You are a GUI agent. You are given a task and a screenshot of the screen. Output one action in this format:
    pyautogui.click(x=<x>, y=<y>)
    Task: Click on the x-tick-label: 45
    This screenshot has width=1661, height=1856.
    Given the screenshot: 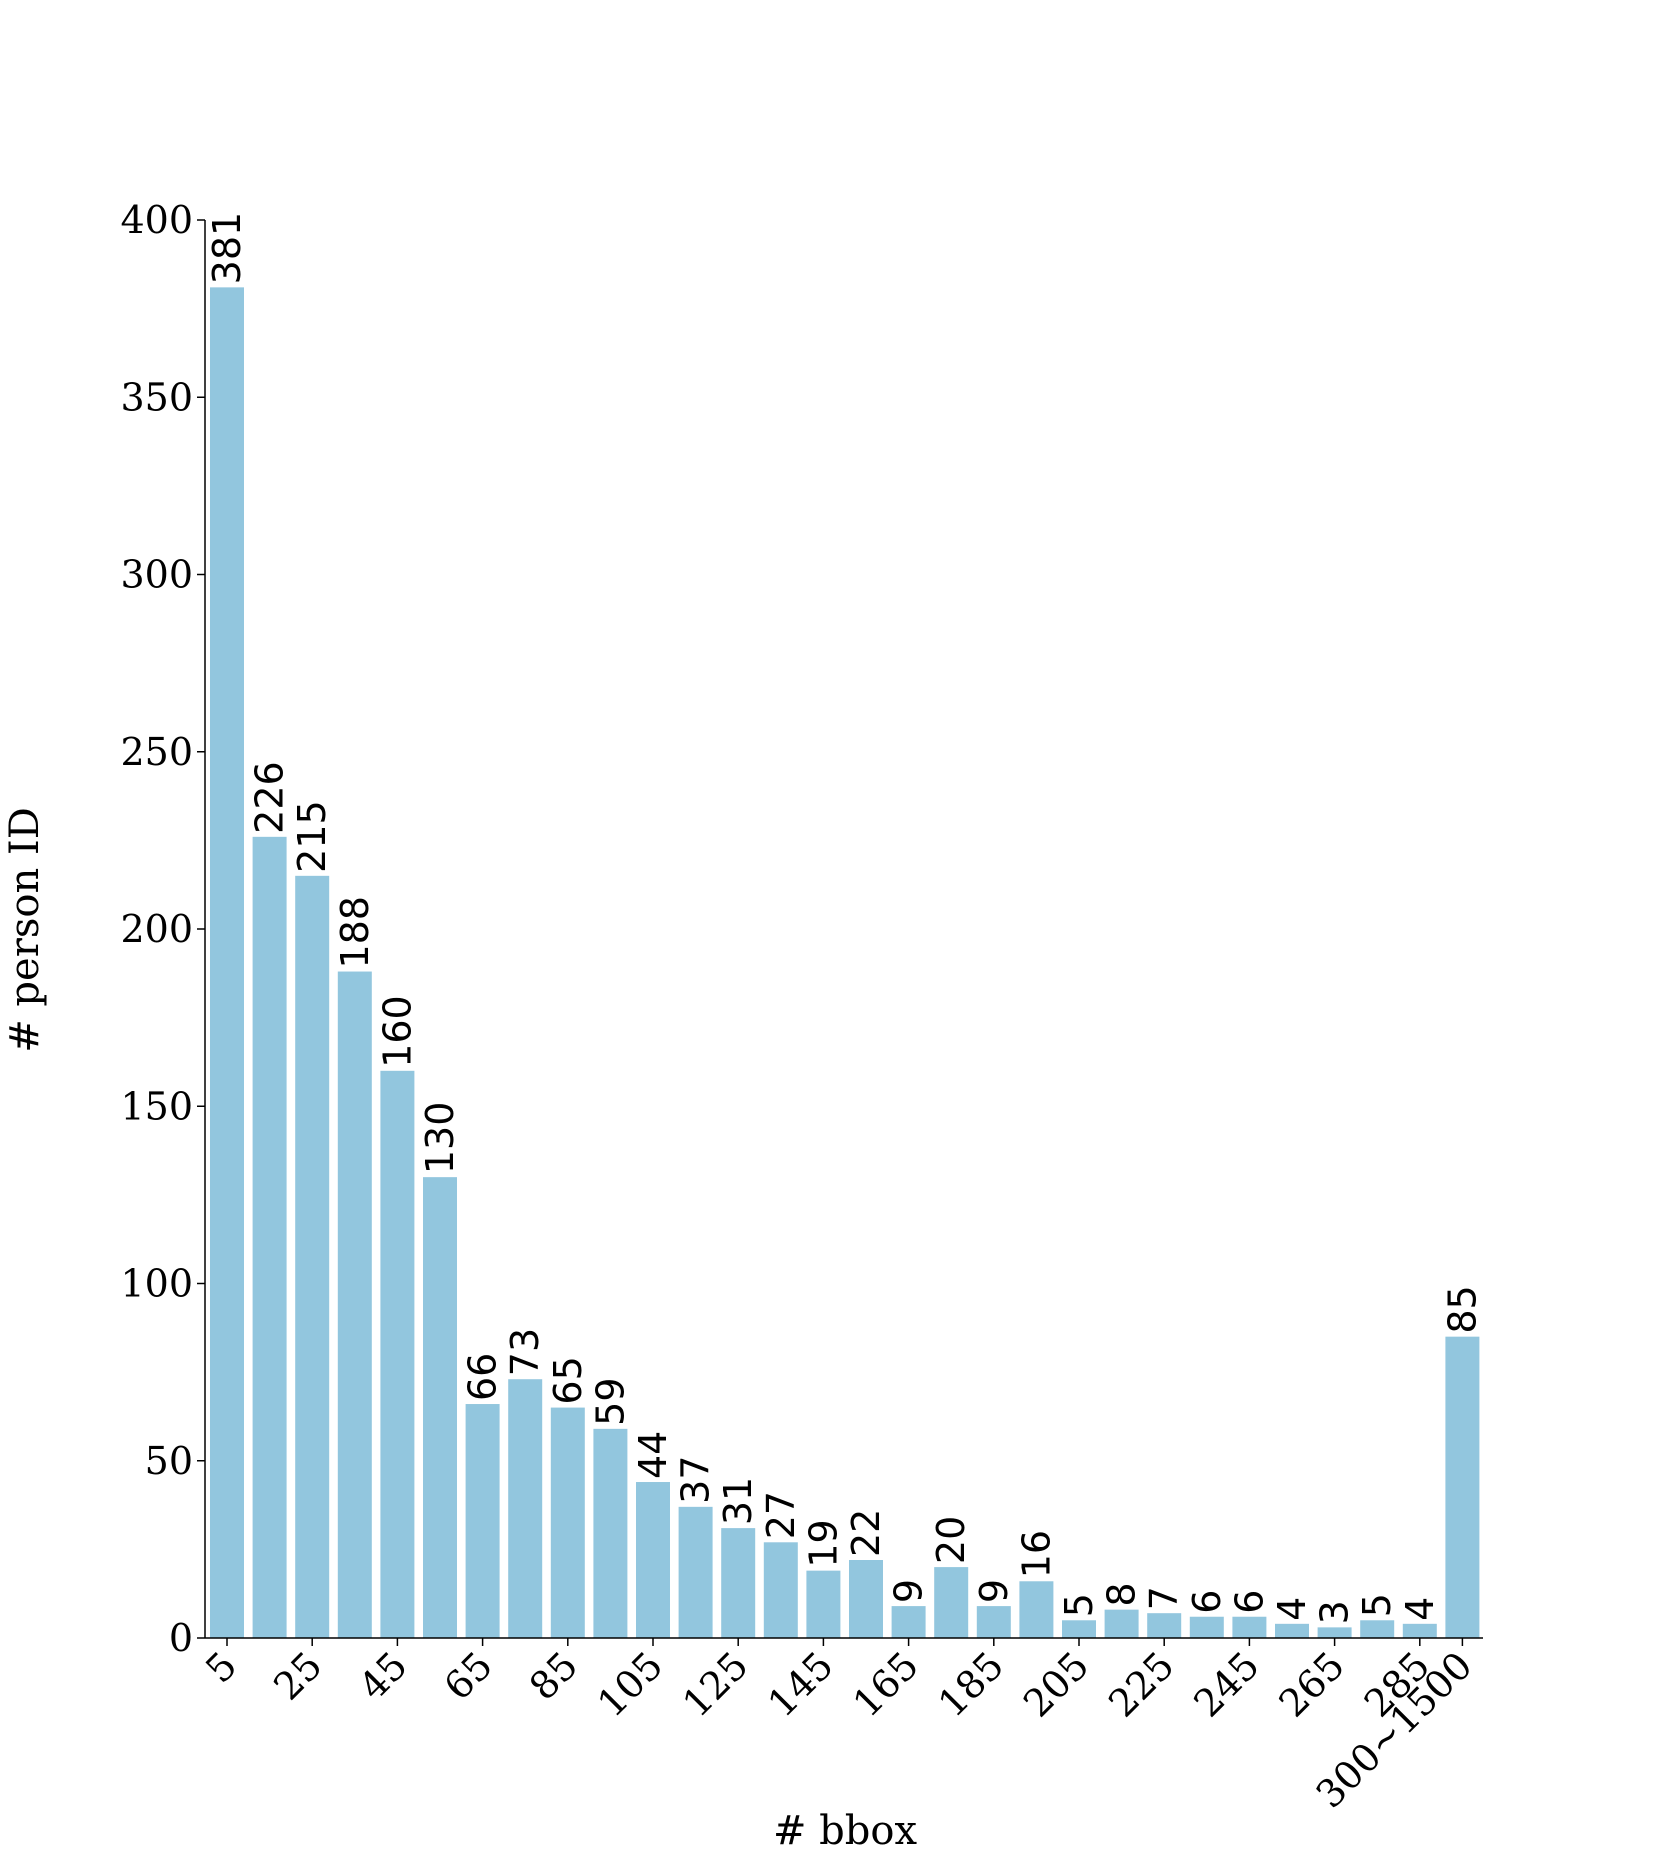 What is the action you would take?
    pyautogui.click(x=382, y=1675)
    